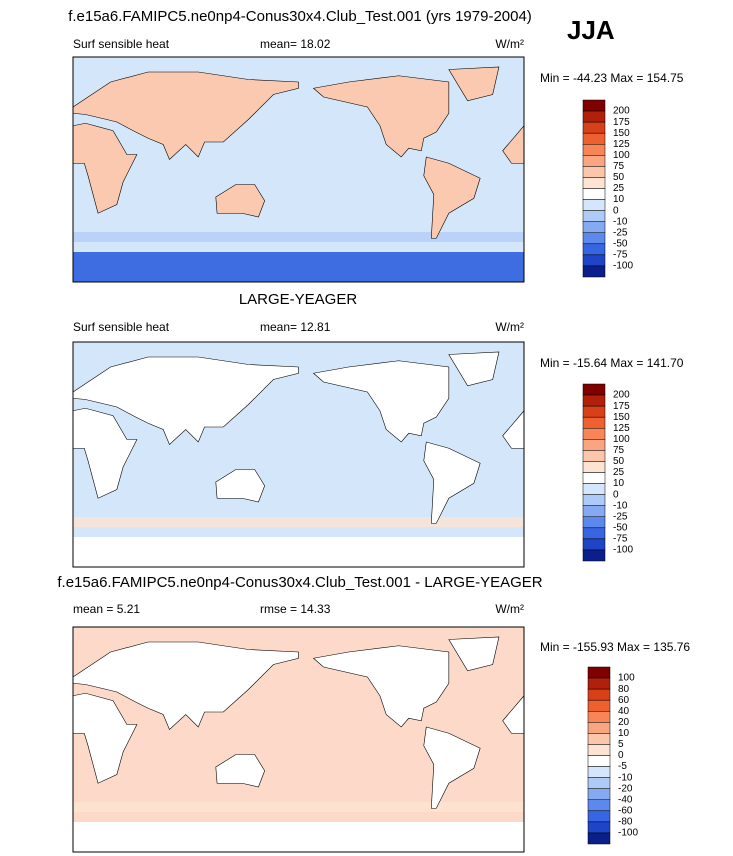  I want to click on min-max: Min = -155.93 Max = 135.76, so click(615, 647).